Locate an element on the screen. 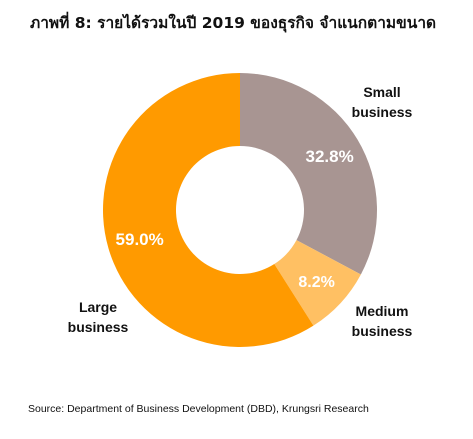  slice-medium is located at coordinates (317, 283).